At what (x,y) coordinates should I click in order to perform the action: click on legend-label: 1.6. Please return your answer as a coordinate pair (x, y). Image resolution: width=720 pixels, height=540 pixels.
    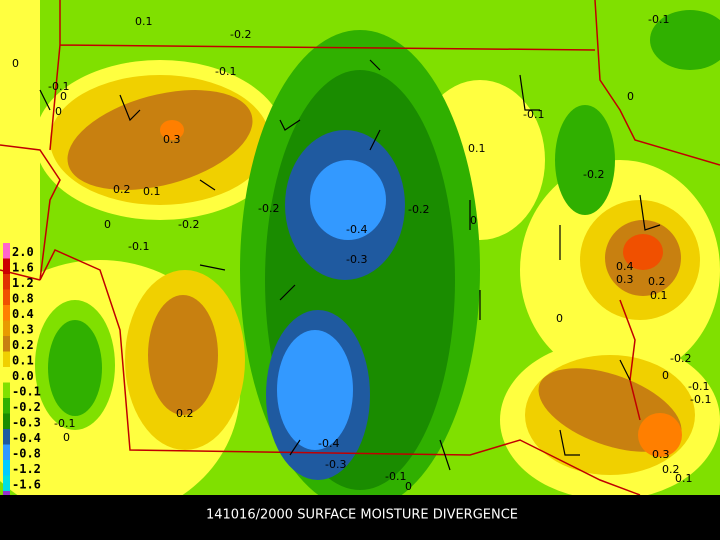
    Looking at the image, I should click on (23, 268).